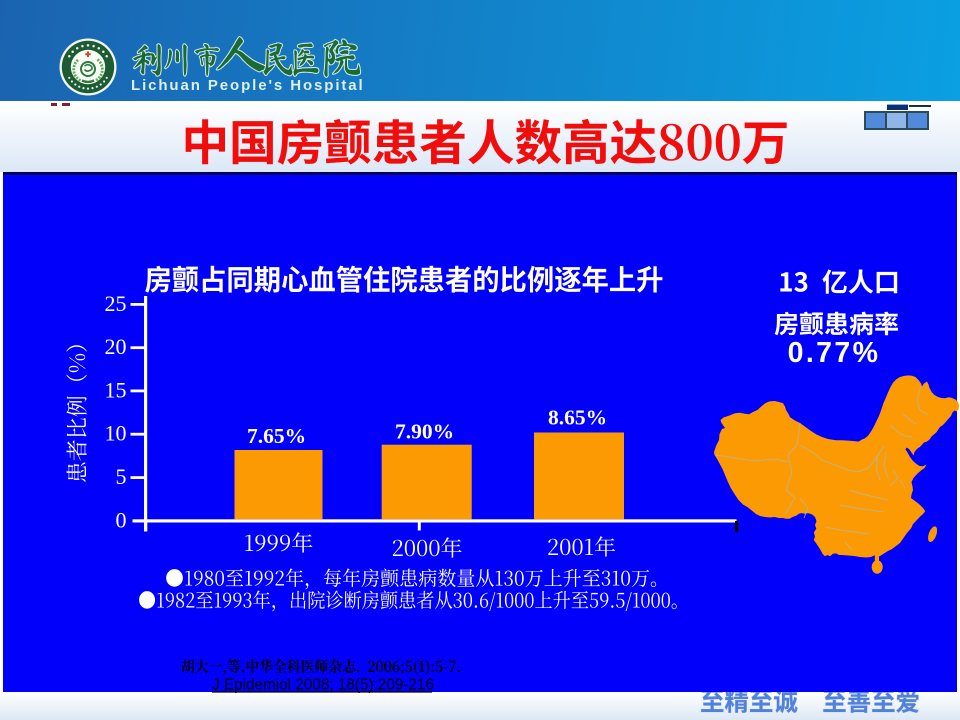  I want to click on svg-text: 0, so click(121, 519).